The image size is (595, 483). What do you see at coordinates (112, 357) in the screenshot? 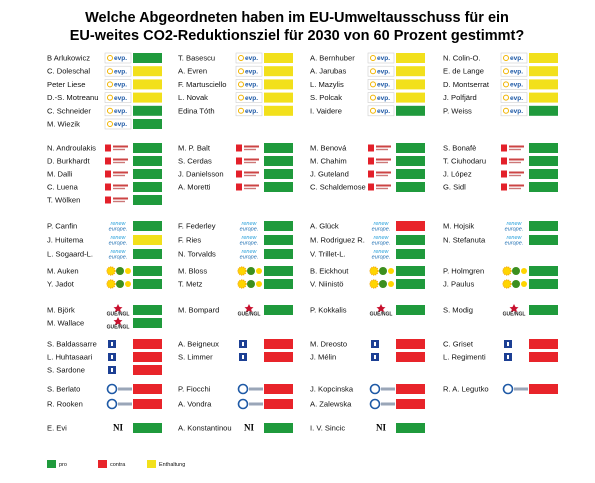
I see `logo-mark` at bounding box center [112, 357].